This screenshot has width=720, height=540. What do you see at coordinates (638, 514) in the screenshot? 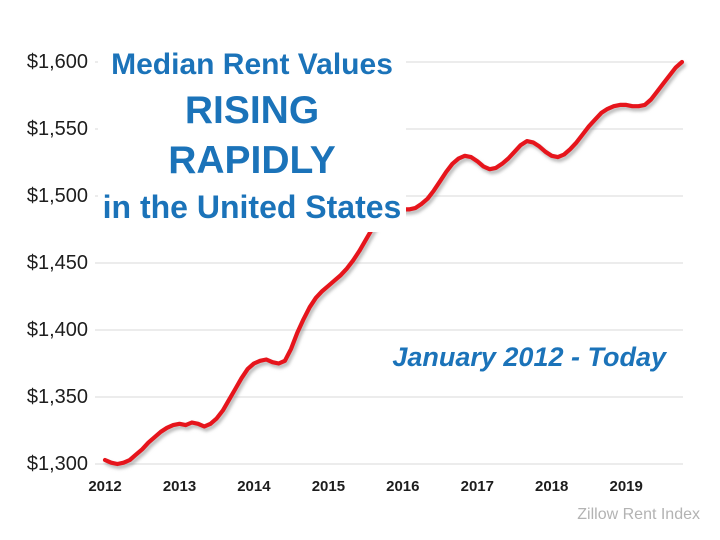
I see `source-label: Zillow Rent Index` at bounding box center [638, 514].